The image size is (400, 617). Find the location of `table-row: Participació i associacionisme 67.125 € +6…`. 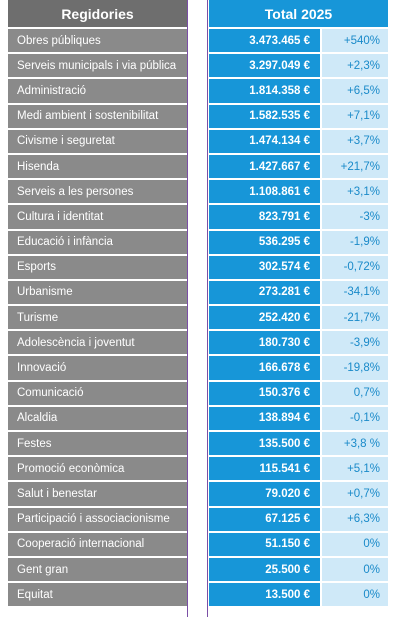

table-row: Participació i associacionisme 67.125 € +6… is located at coordinates (200, 519).